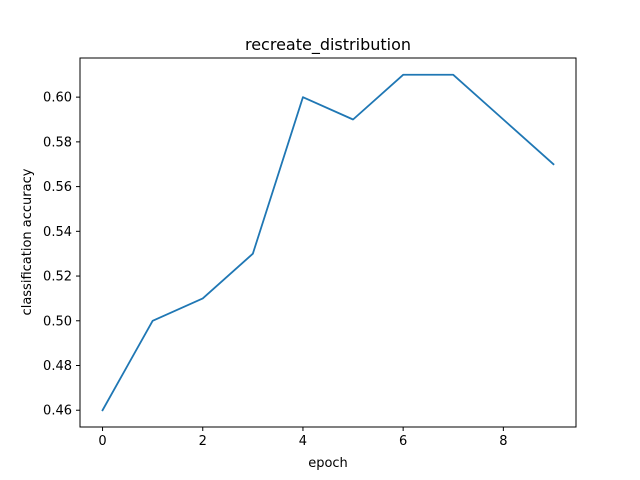  What do you see at coordinates (57, 411) in the screenshot?
I see `y-tick-label: 0.46` at bounding box center [57, 411].